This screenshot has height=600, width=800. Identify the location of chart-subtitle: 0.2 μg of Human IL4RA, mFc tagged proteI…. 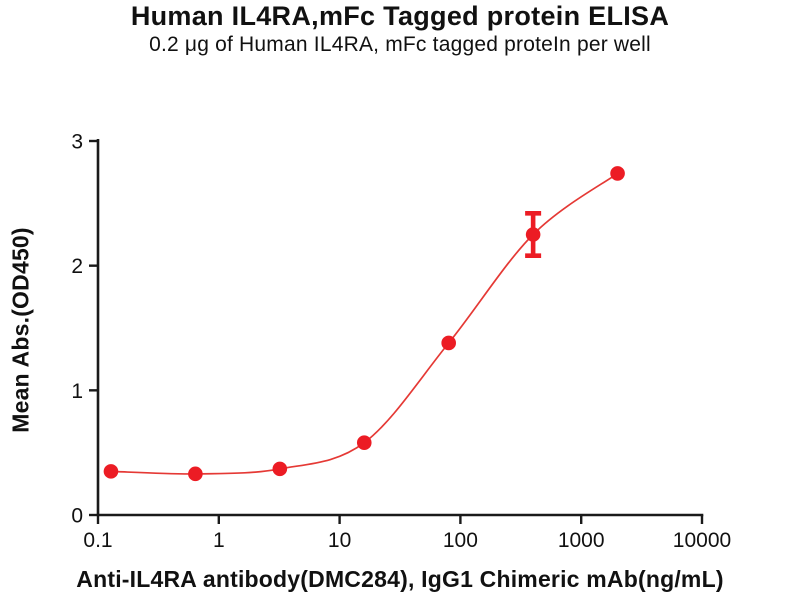
(400, 44).